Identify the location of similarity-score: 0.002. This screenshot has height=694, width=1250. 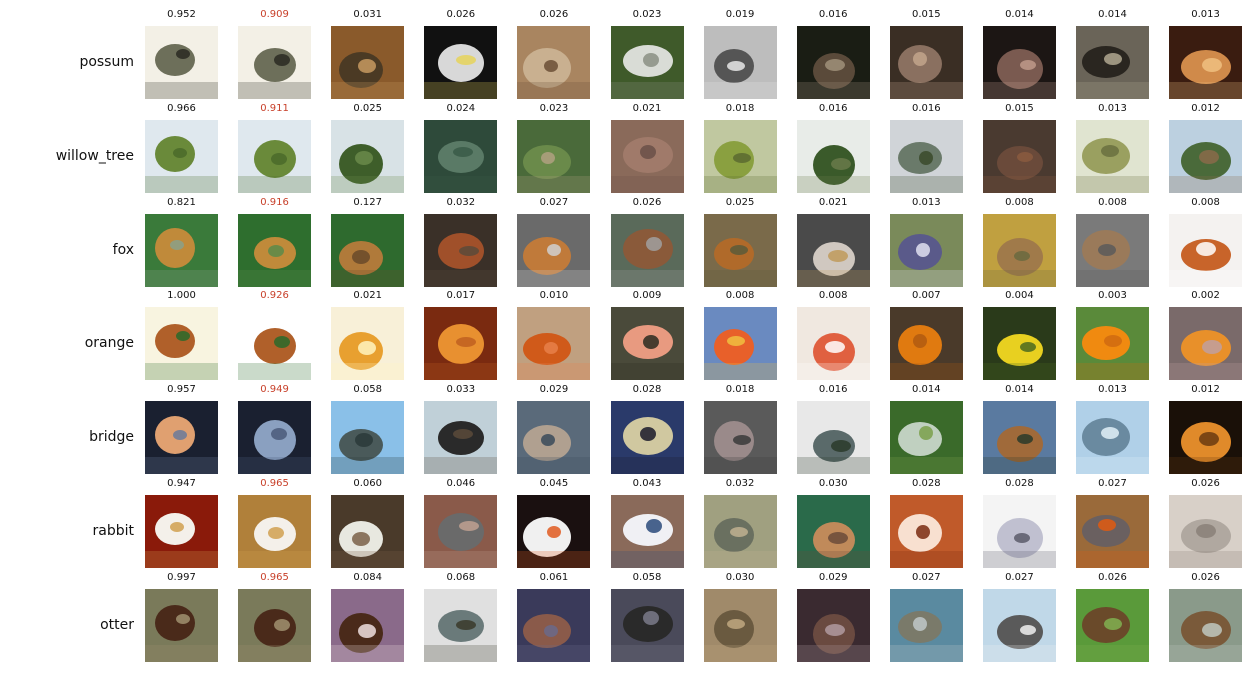
(1205, 296).